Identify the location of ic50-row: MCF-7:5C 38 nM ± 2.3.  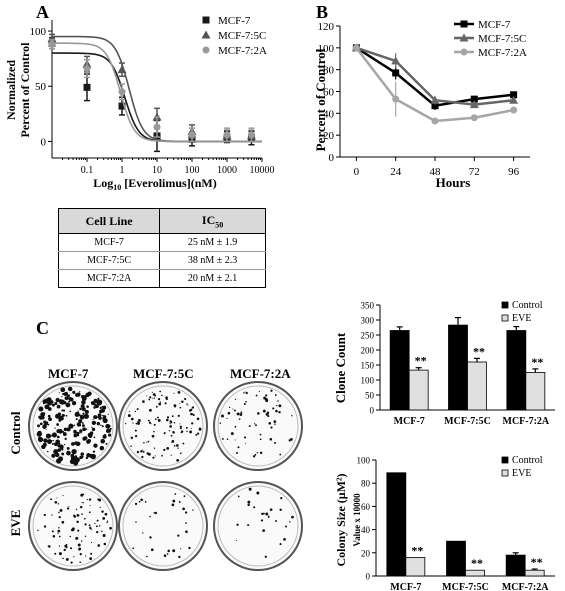
(161, 261).